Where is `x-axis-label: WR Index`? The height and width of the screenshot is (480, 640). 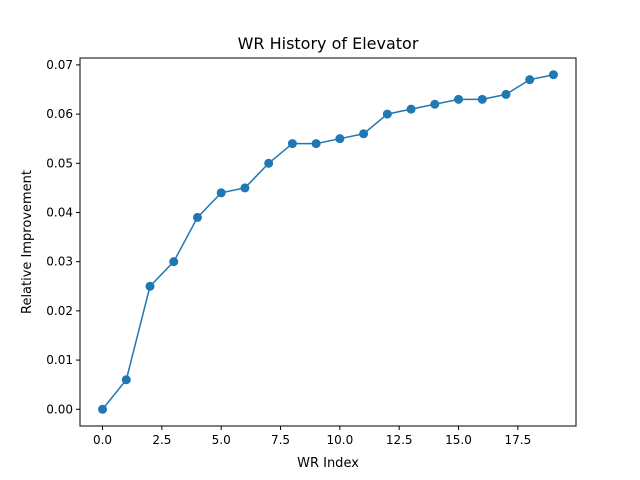 x-axis-label: WR Index is located at coordinates (328, 463).